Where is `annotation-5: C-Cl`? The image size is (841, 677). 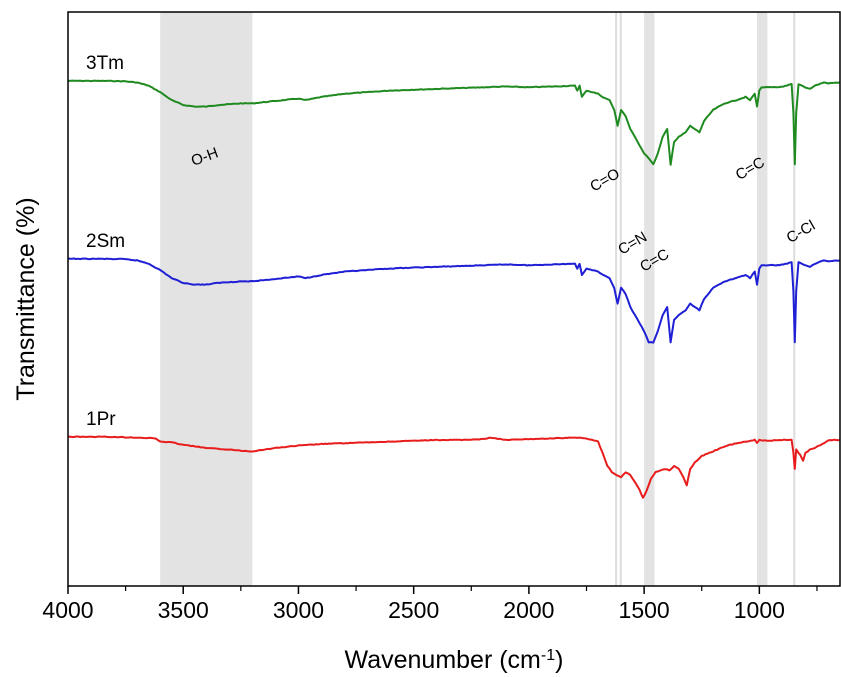
annotation-5: C-Cl is located at coordinates (801, 232).